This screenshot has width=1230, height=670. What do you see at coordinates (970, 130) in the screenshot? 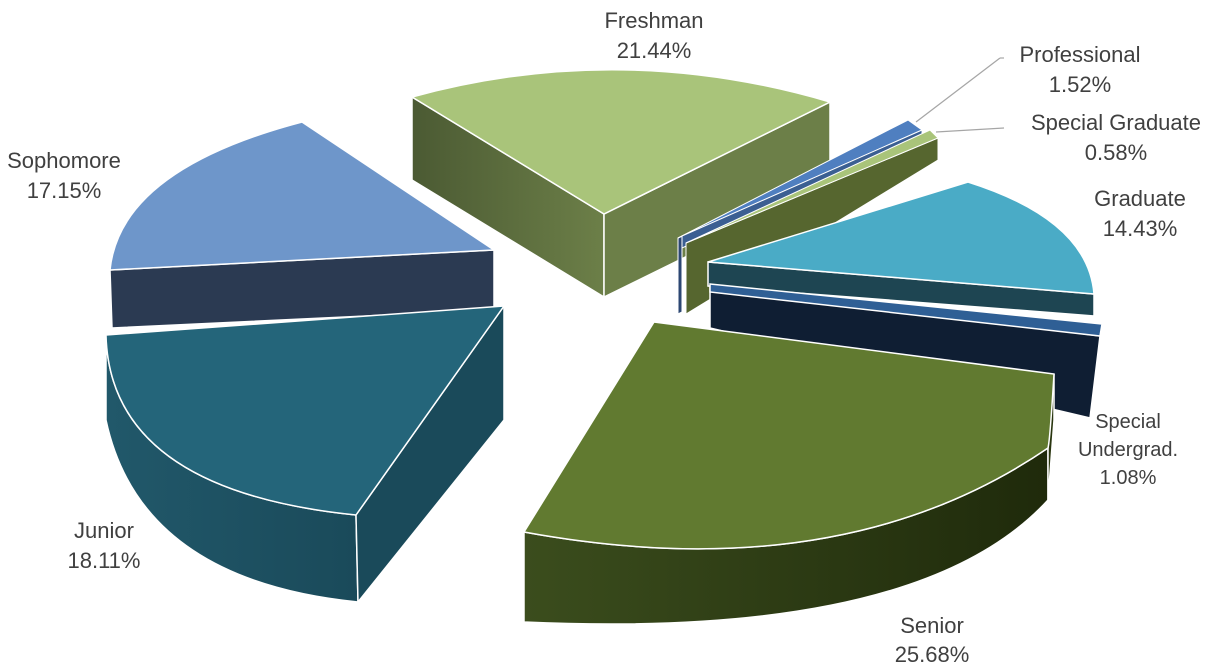
I see `leader-line-special-graduate` at bounding box center [970, 130].